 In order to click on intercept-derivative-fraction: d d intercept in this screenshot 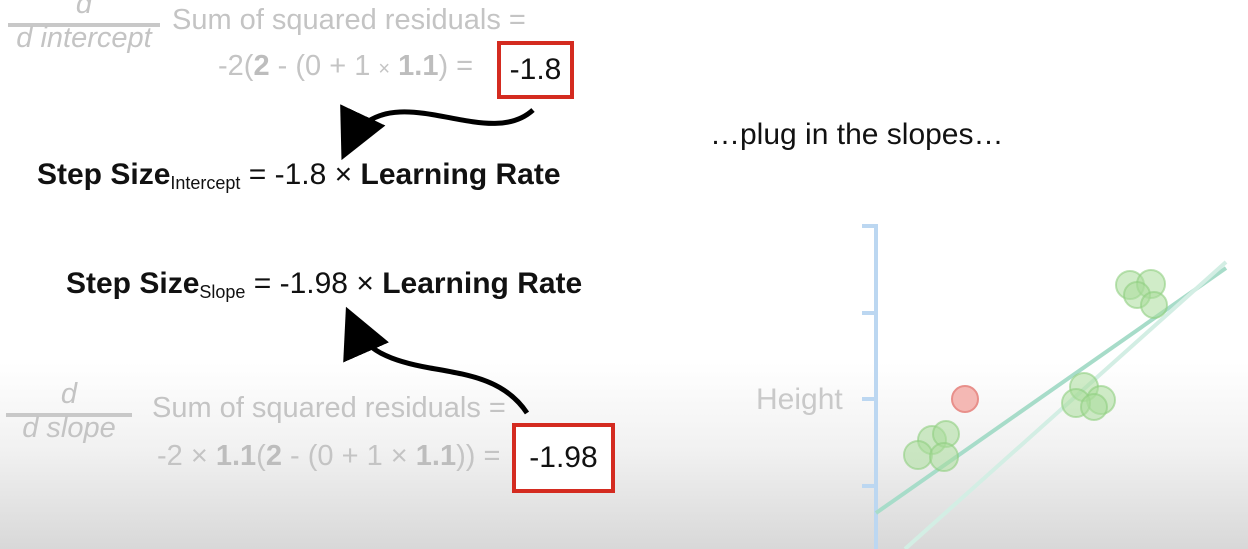, I will do `click(84, 27)`.